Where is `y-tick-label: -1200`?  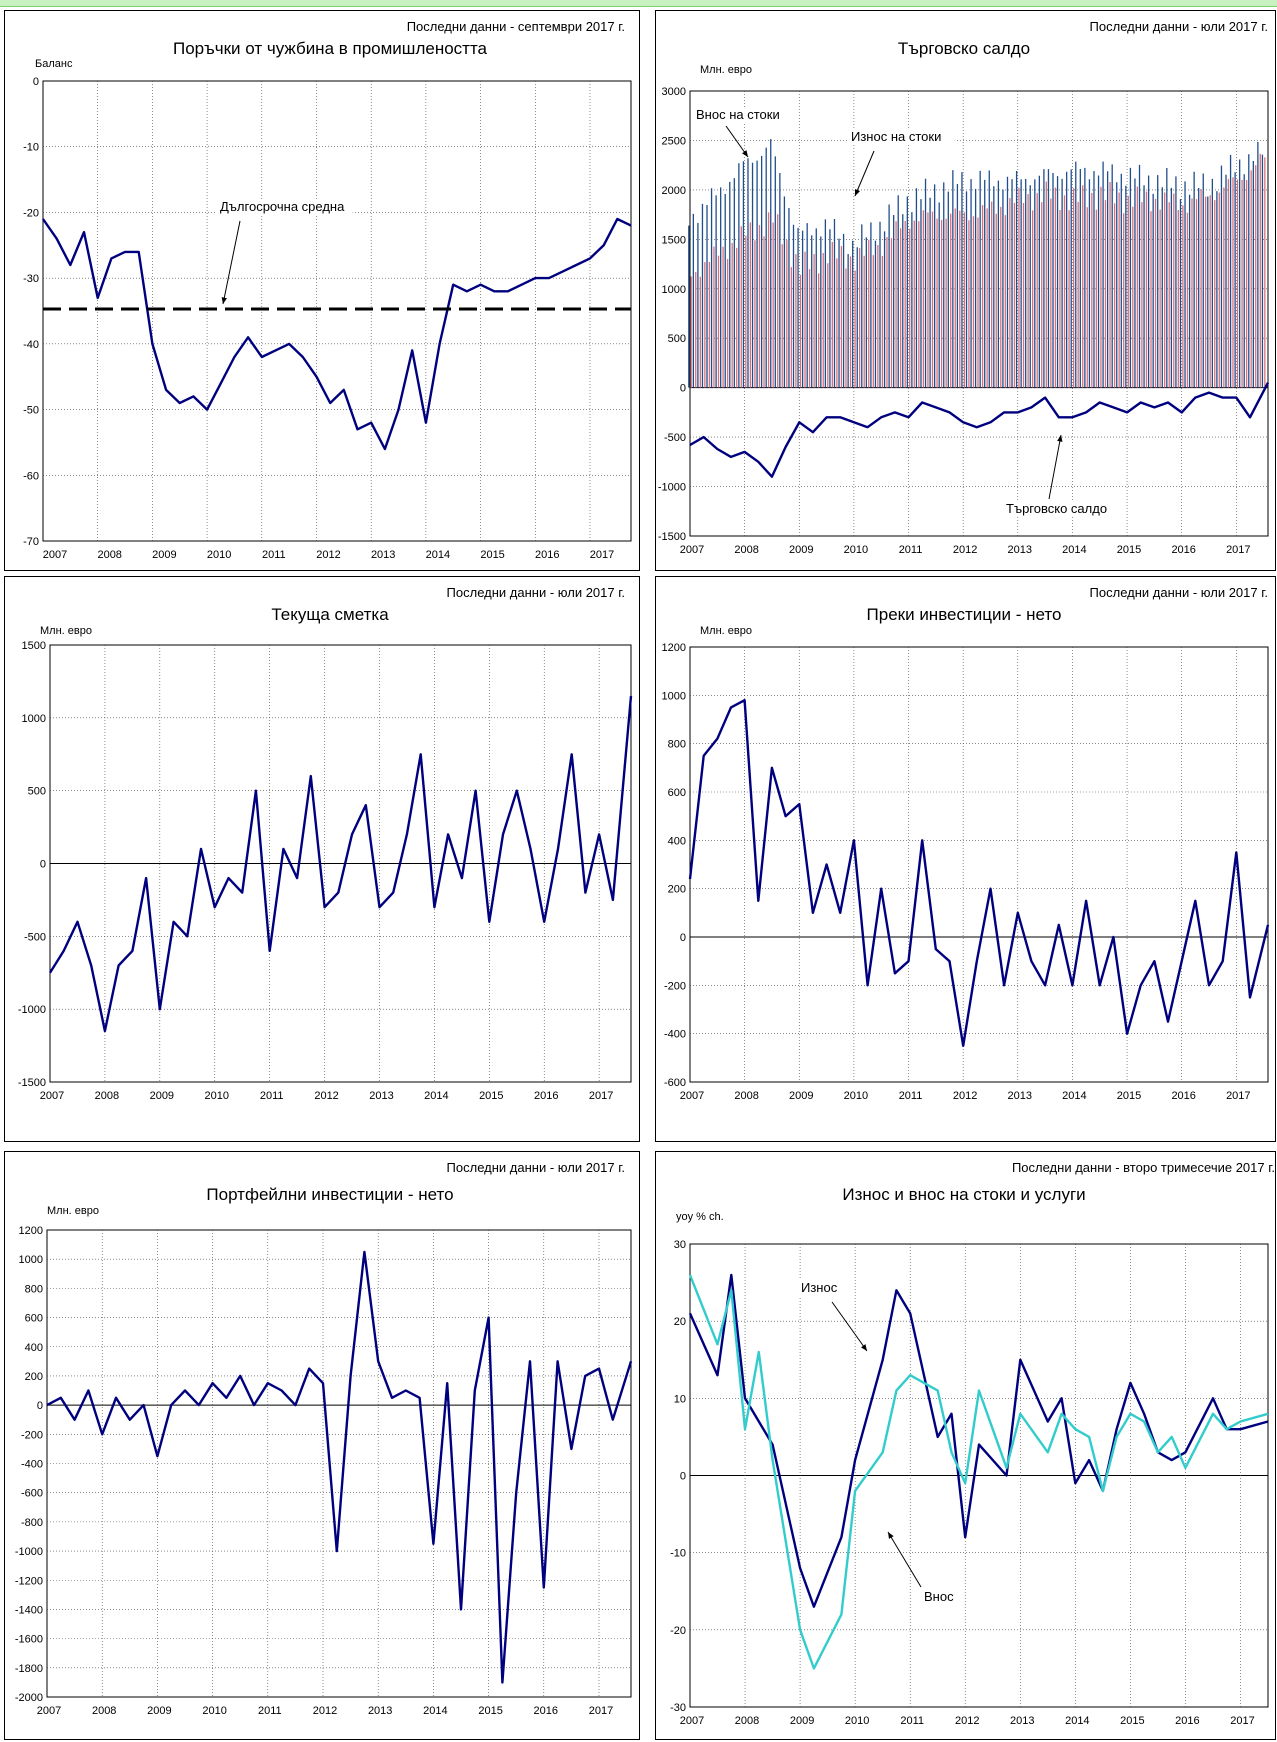 y-tick-label: -1200 is located at coordinates (29, 1581).